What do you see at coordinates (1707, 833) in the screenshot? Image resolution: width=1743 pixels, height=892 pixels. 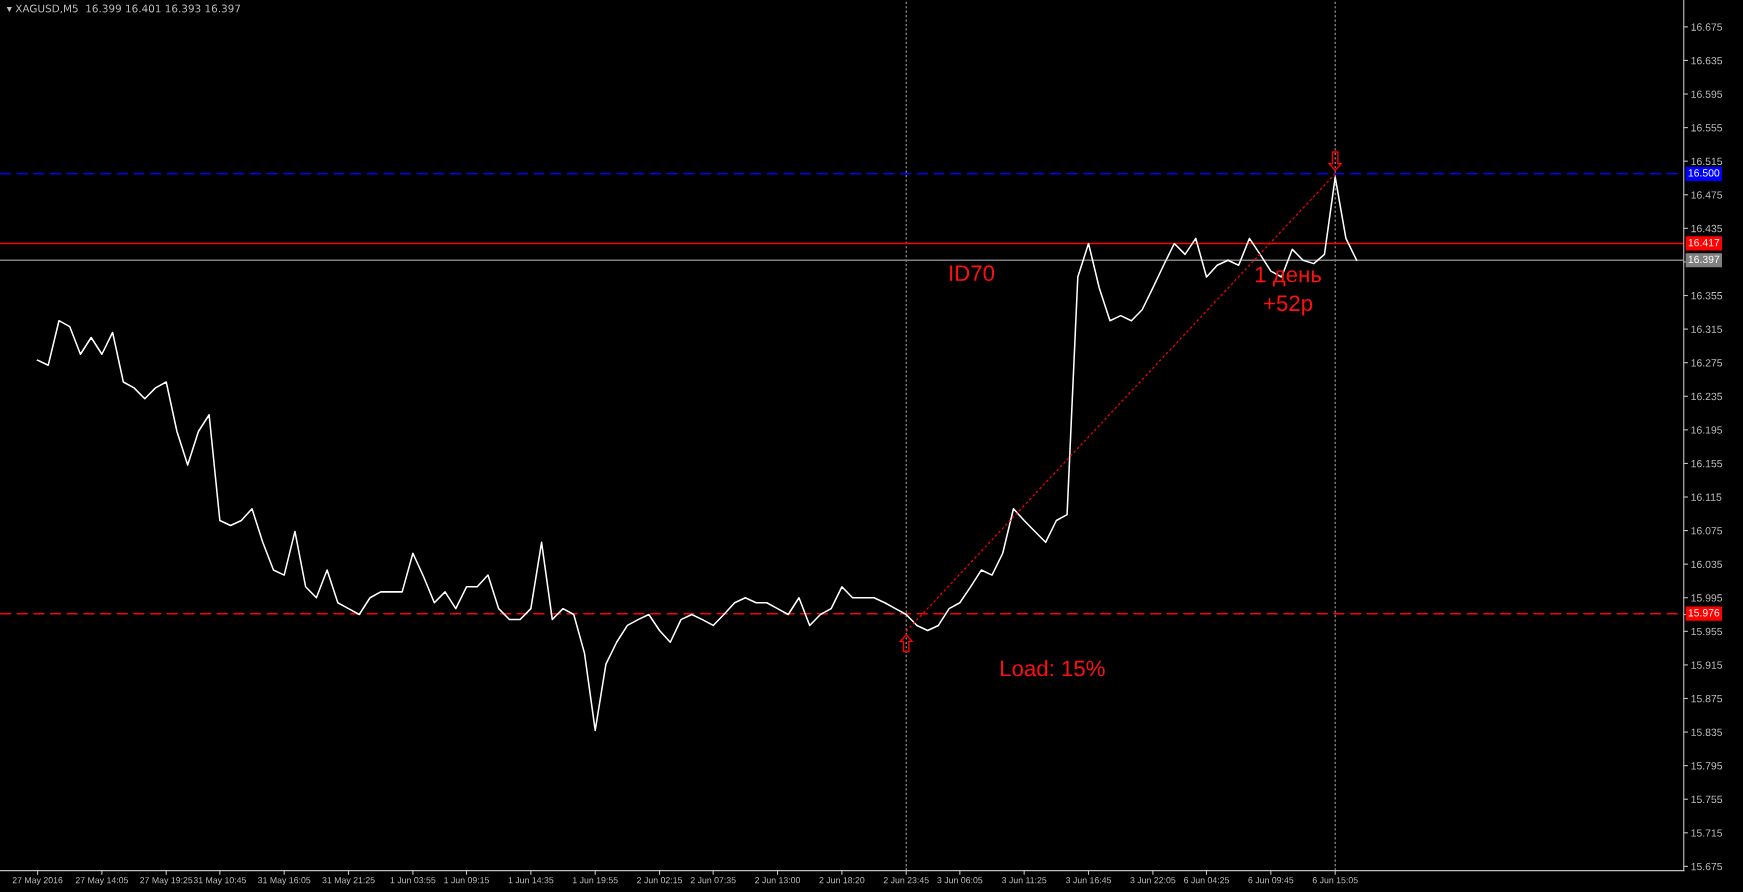 I see `y-tick-label: 15.715` at bounding box center [1707, 833].